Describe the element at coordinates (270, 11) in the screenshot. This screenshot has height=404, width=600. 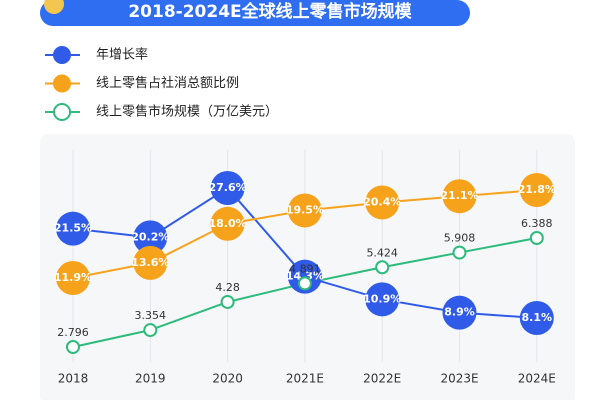
I see `chart-title: 2018-2024E全球线上零售市场规模` at that location.